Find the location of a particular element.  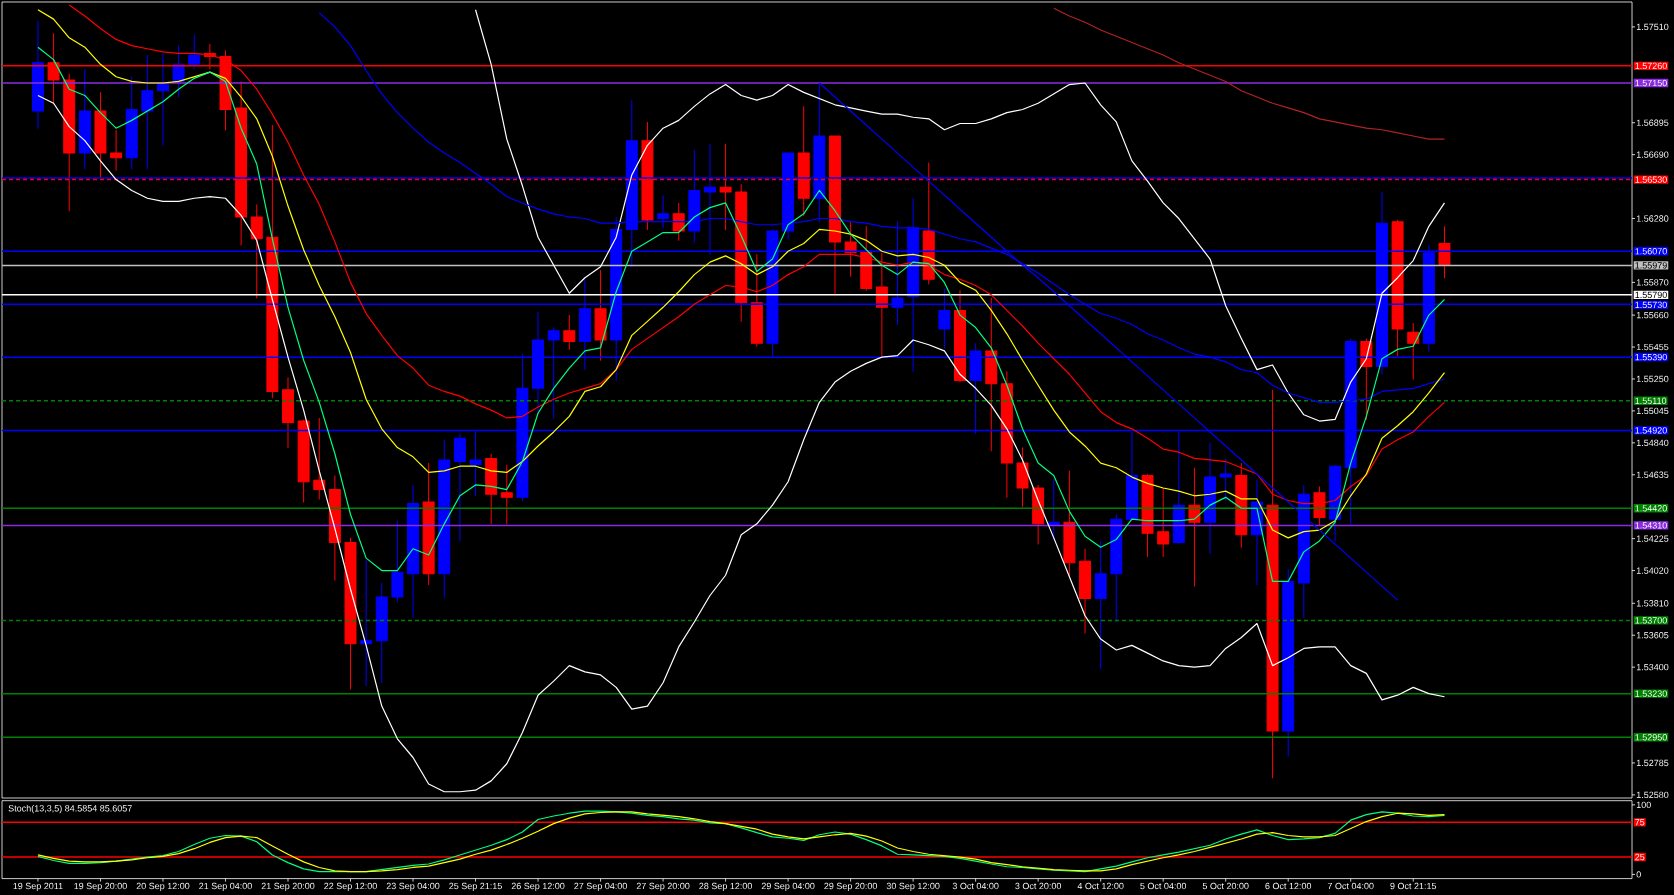

y-tick-label: 1.53605 is located at coordinates (1652, 635).